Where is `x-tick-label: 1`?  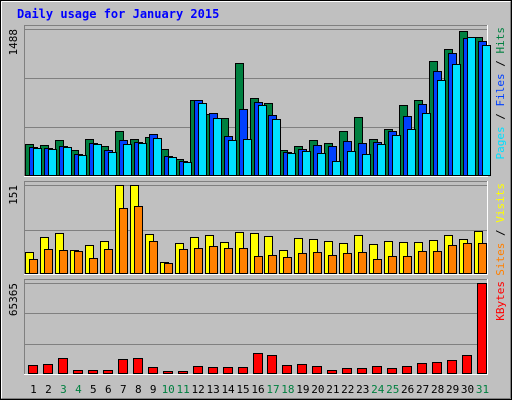 x-tick-label: 1 is located at coordinates (33, 389).